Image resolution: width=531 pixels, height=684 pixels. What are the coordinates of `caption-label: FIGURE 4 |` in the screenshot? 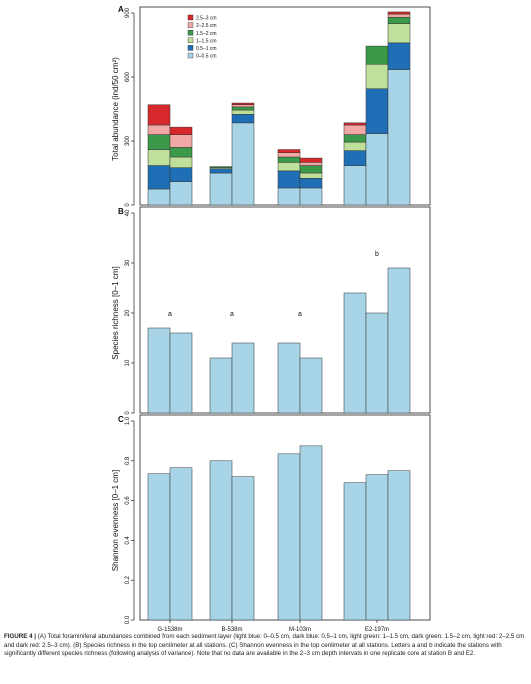 It's located at (21, 636).